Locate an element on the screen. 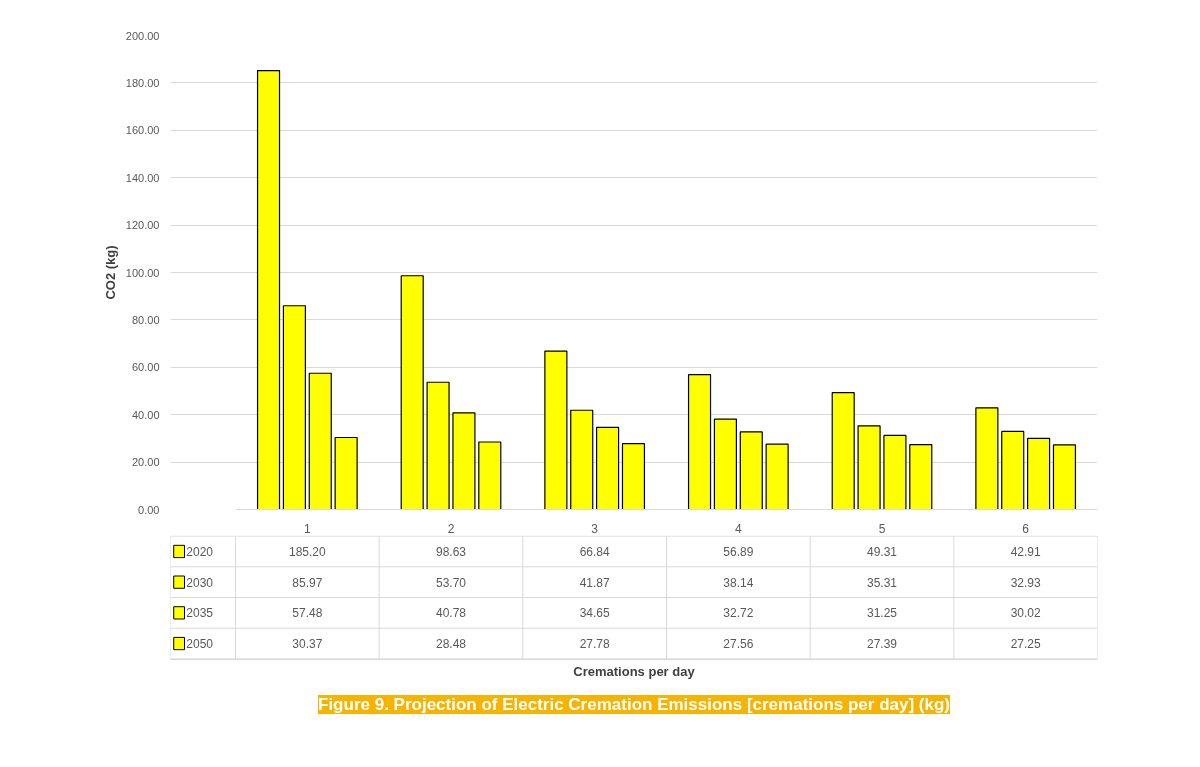 Image resolution: width=1200 pixels, height=767 pixels. legend-label: 2035 is located at coordinates (200, 613).